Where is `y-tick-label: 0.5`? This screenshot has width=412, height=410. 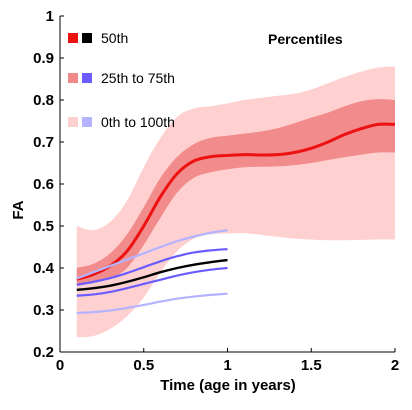
y-tick-label: 0.5 is located at coordinates (43, 226).